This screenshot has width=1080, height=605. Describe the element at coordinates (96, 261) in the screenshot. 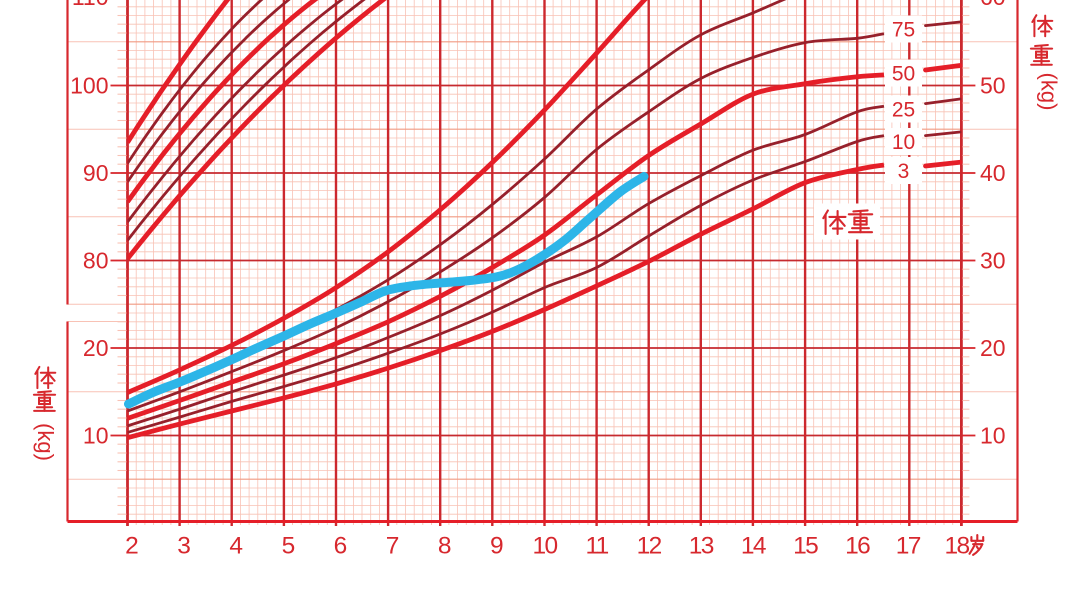

I see `svg-text: 80` at that location.